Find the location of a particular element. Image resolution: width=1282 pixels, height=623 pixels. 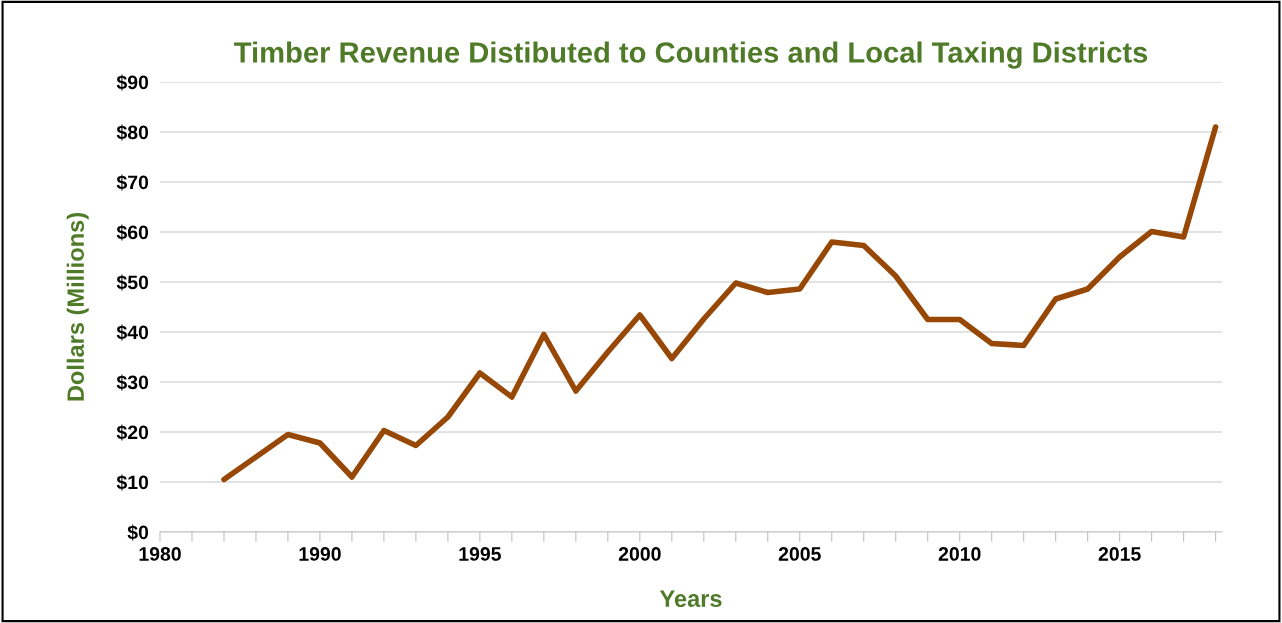

y-tick-label: $70 is located at coordinates (132, 182).